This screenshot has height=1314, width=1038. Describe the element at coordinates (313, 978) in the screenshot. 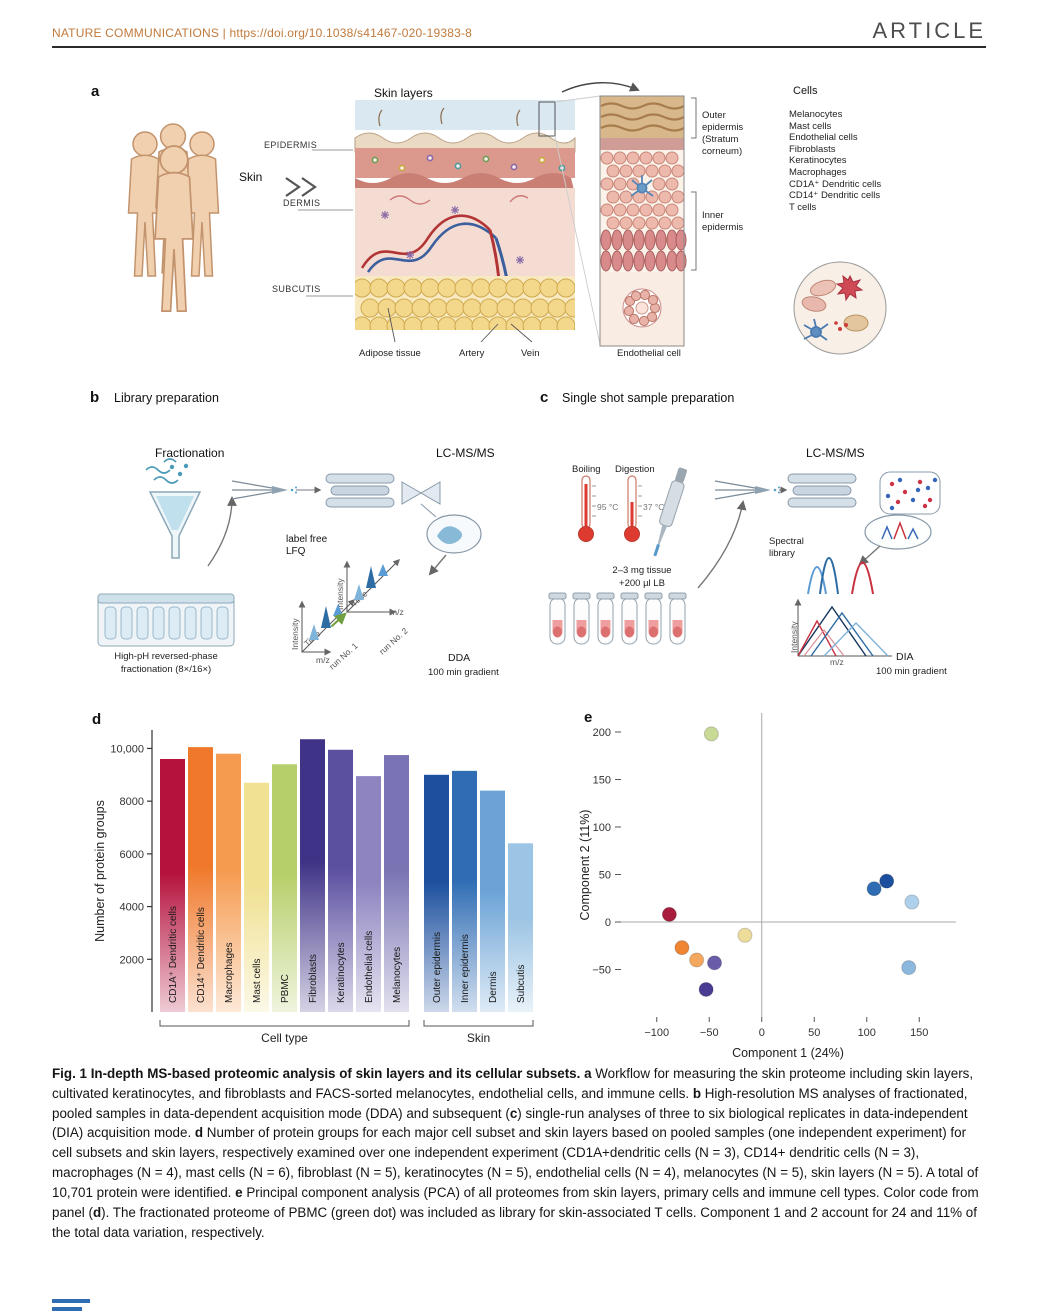

I see `svg-text: Fibroblasts` at that location.